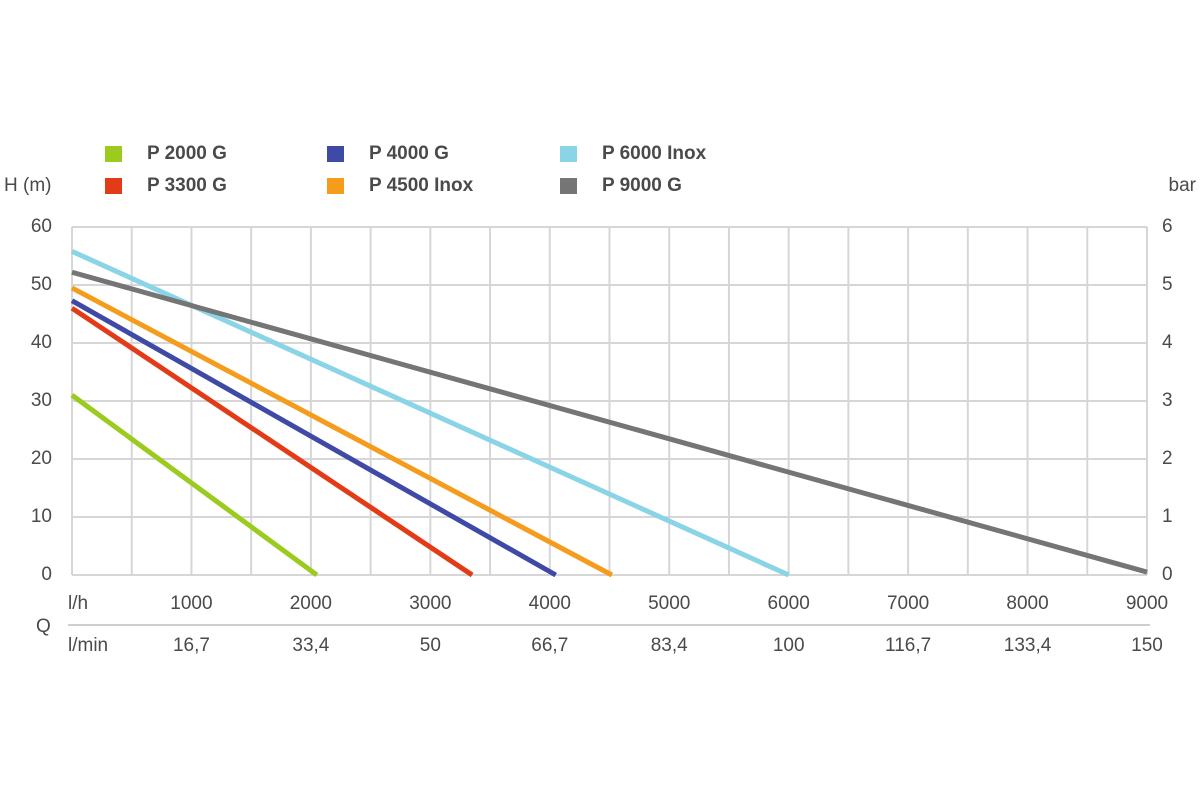 This screenshot has width=1200, height=805. I want to click on y2-tick-label: 4, so click(1167, 342).